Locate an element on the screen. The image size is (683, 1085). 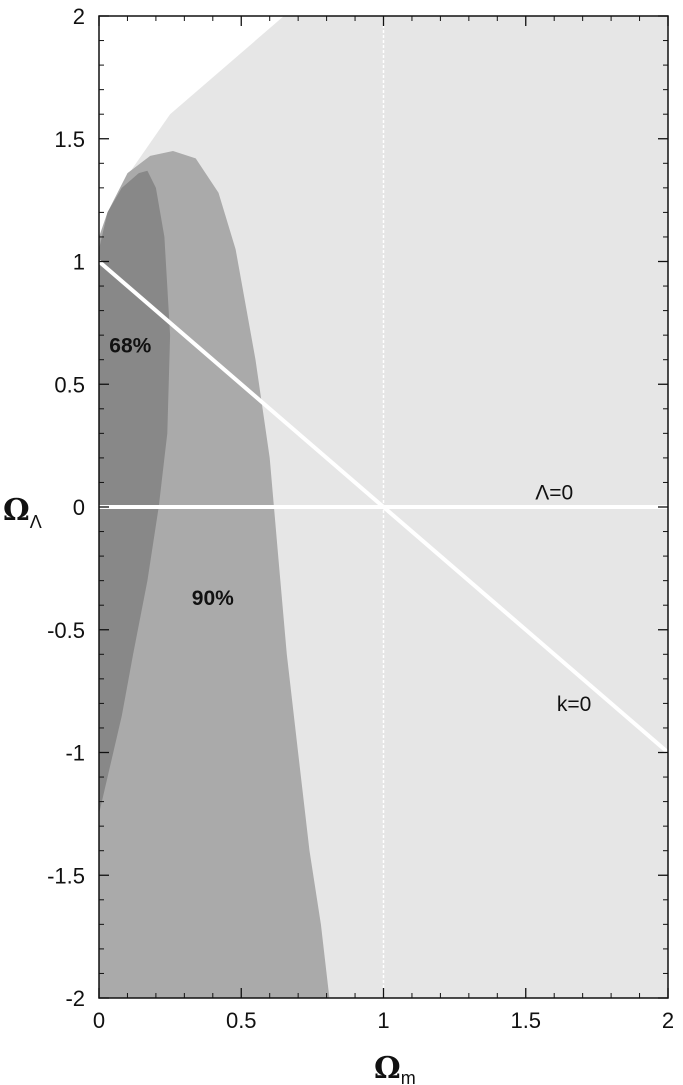
y-tick-label: -2 is located at coordinates (75, 998).